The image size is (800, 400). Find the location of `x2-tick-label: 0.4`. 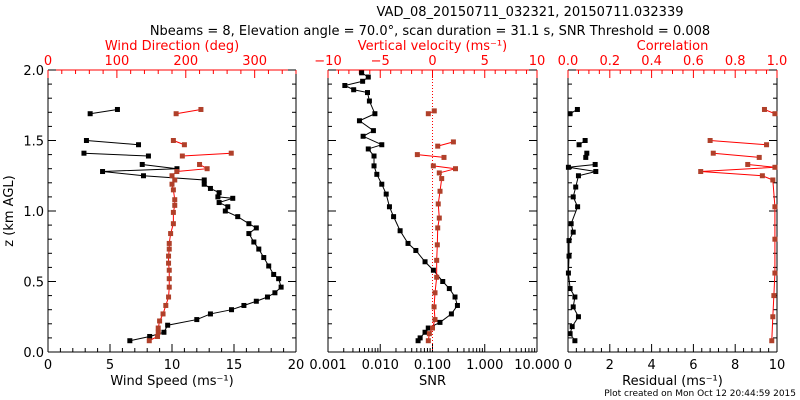

x2-tick-label: 0.4 is located at coordinates (651, 61).